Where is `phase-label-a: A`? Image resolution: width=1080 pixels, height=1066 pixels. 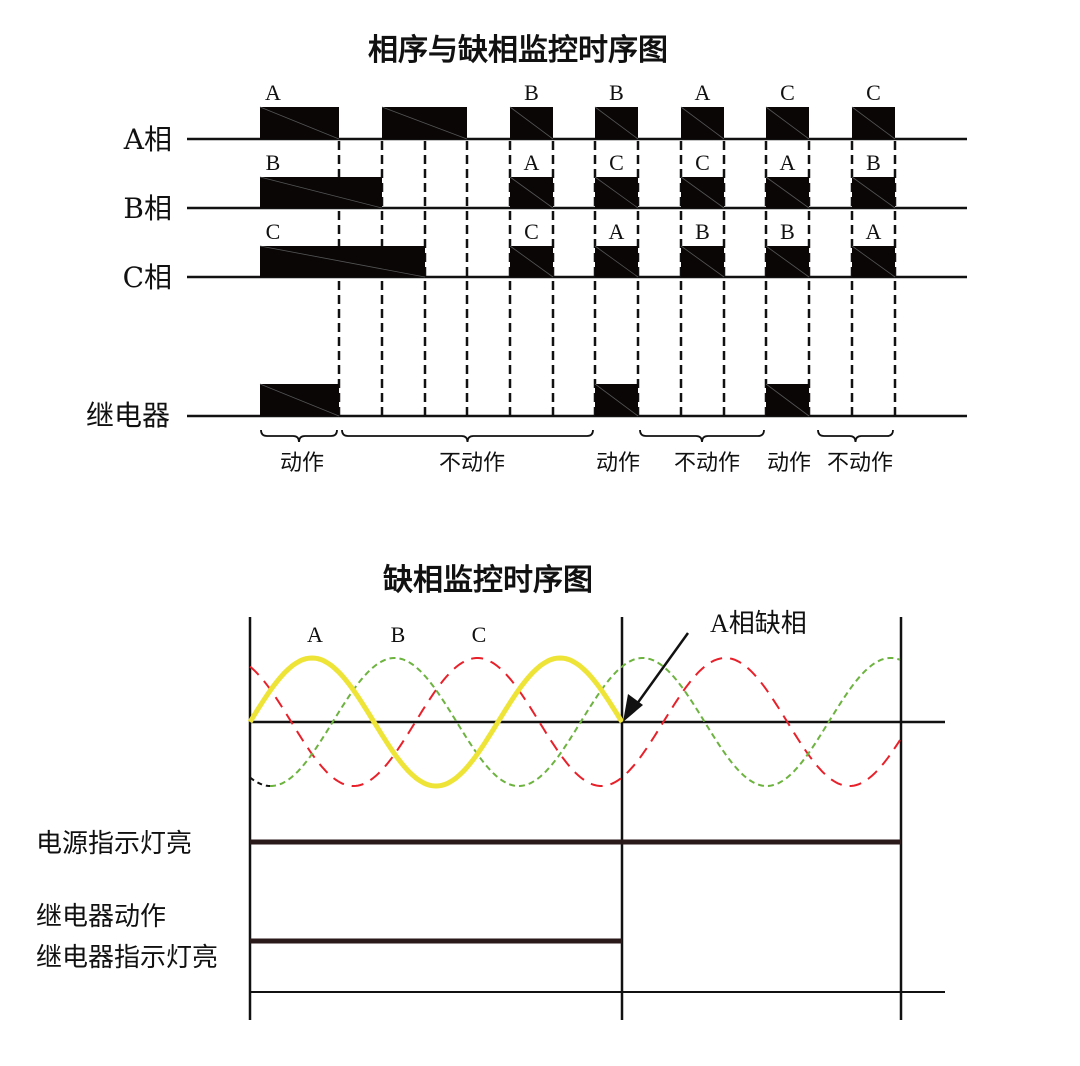
phase-label-a: A is located at coordinates (315, 634).